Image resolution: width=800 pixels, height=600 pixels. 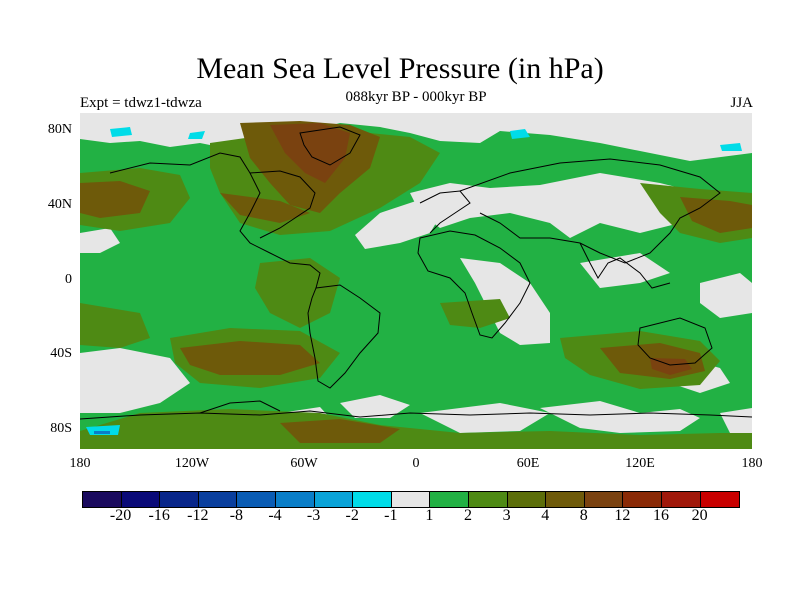 What do you see at coordinates (352, 515) in the screenshot?
I see `colorbar-label: -2` at bounding box center [352, 515].